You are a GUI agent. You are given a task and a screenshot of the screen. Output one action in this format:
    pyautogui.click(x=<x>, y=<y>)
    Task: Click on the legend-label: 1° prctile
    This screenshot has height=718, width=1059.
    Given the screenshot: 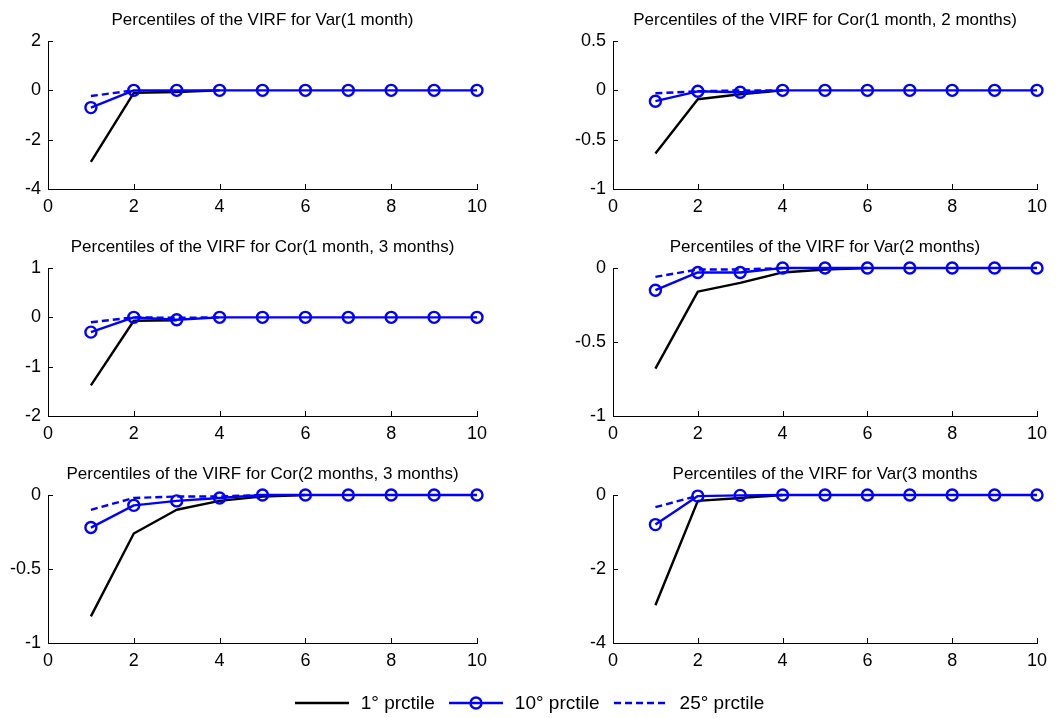 What is the action you would take?
    pyautogui.click(x=397, y=703)
    